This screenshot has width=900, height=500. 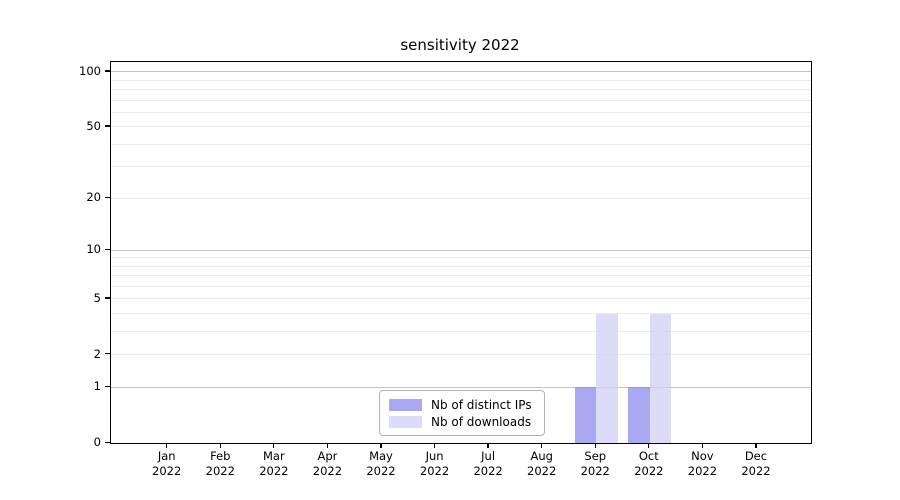 I want to click on x-tick-label-oct: Oct 2022, so click(x=649, y=463).